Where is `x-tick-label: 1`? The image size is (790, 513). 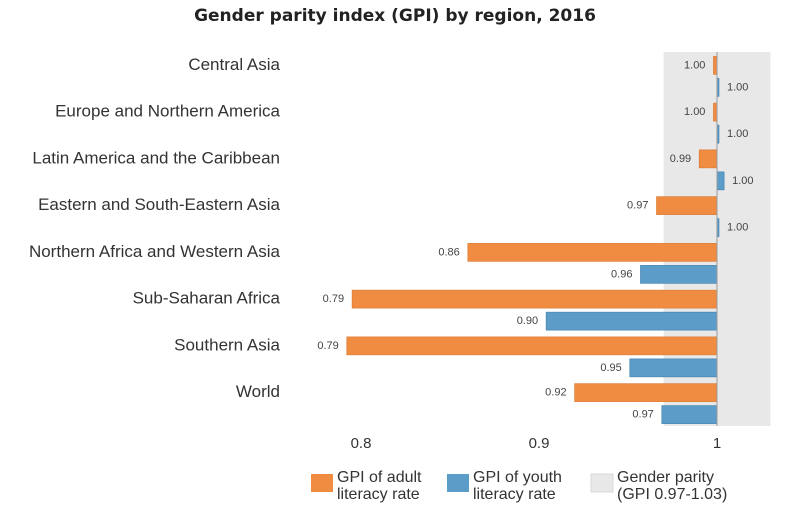
x-tick-label: 1 is located at coordinates (717, 443).